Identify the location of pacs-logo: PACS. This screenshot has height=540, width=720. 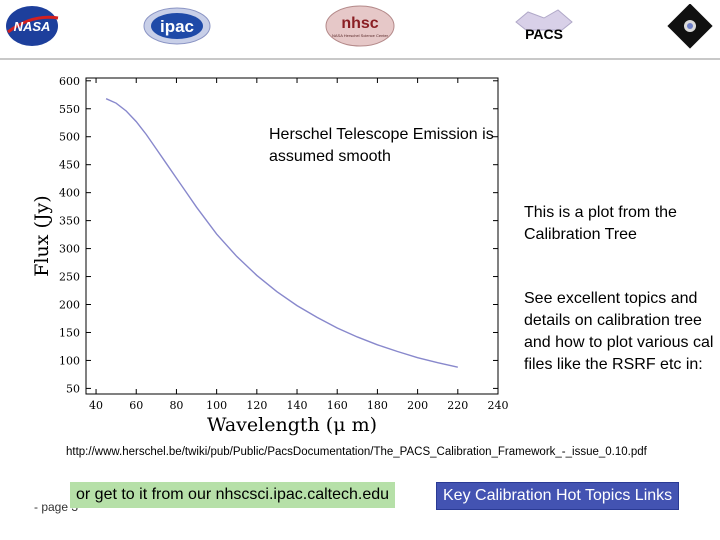
(544, 25).